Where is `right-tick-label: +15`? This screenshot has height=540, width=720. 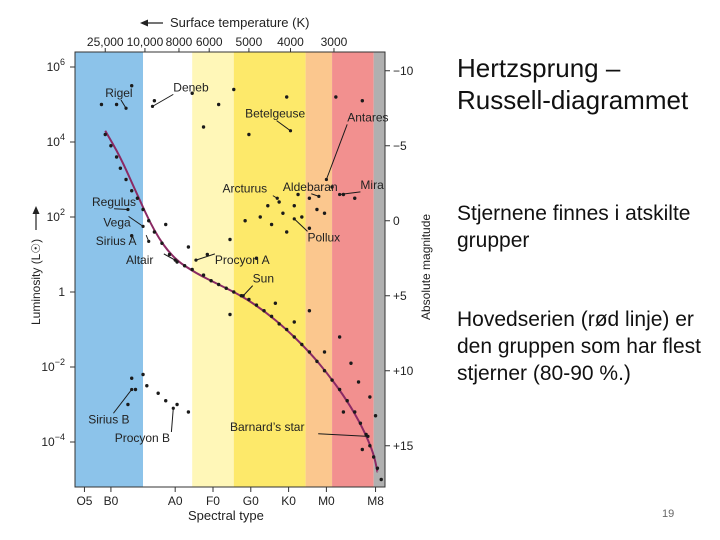 right-tick-label: +15 is located at coordinates (403, 446).